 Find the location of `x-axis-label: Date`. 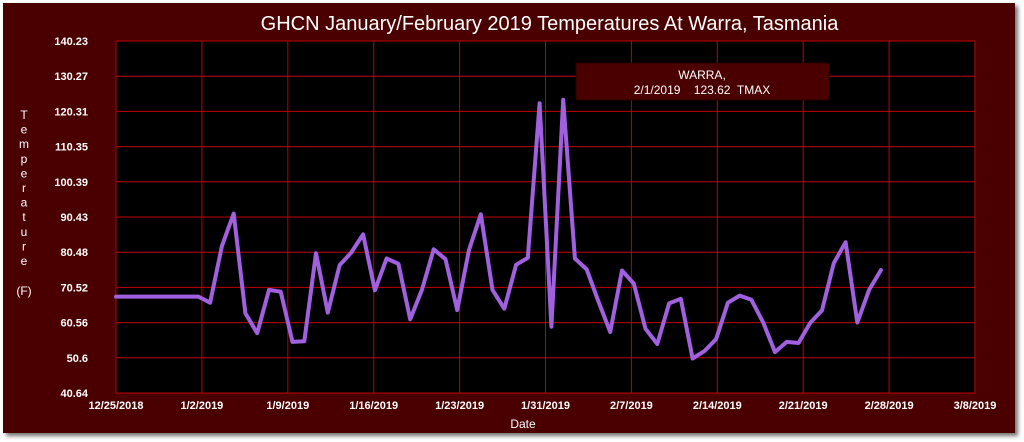

x-axis-label: Date is located at coordinates (523, 424).